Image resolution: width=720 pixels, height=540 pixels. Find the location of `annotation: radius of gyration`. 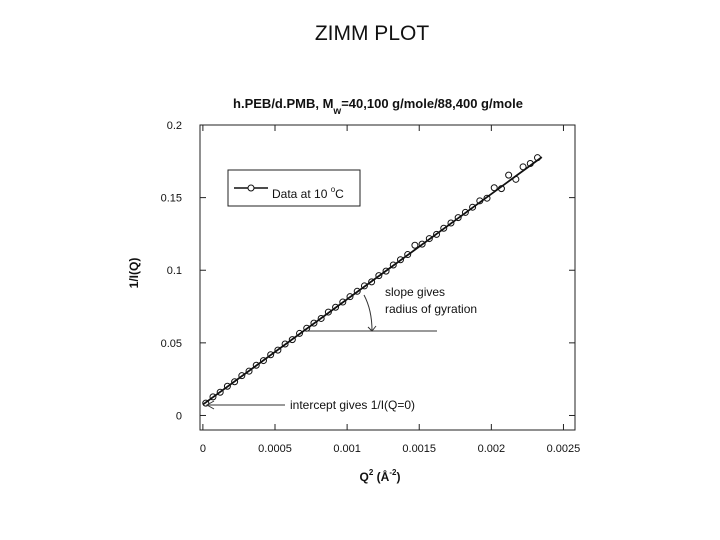

annotation: radius of gyration is located at coordinates (431, 309).